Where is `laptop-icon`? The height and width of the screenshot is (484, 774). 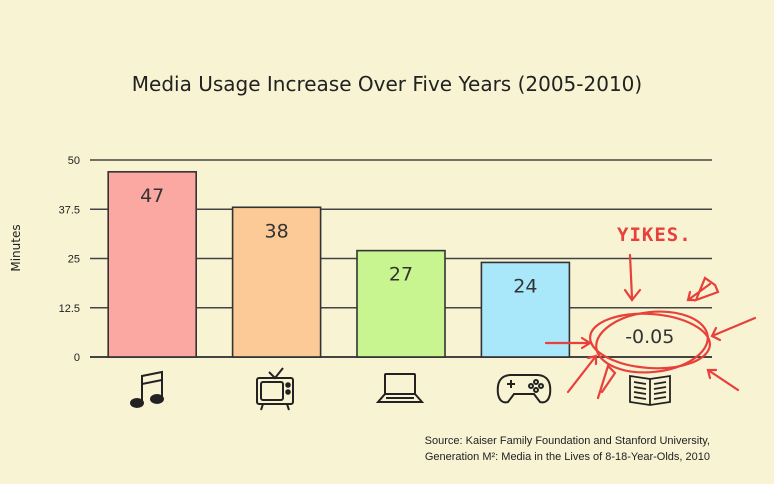 laptop-icon is located at coordinates (400, 388).